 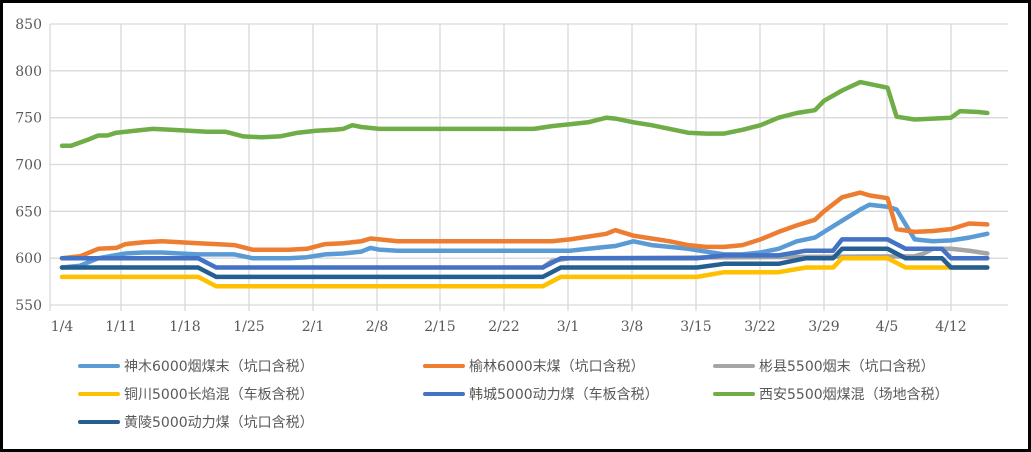 I want to click on y-tick-label: 600, so click(x=28, y=259).